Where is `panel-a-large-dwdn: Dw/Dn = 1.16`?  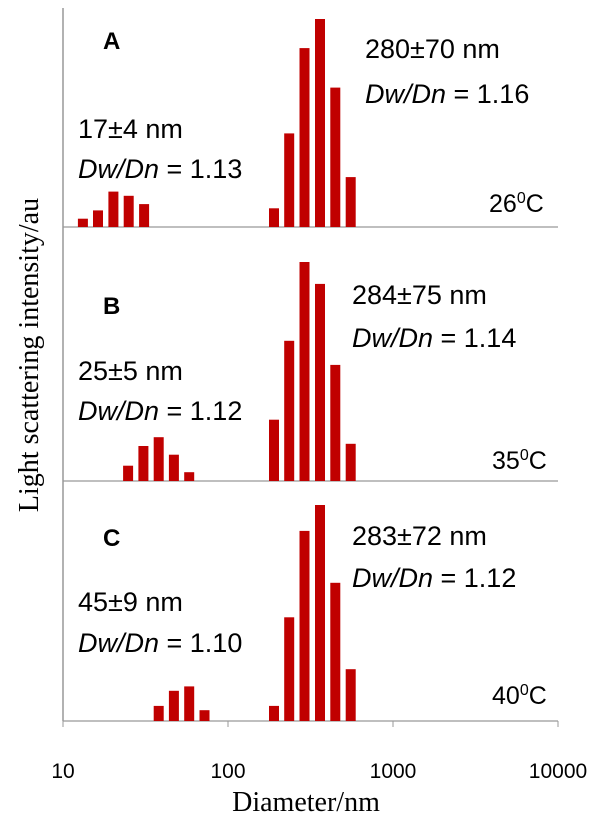 panel-a-large-dwdn: Dw/Dn = 1.16 is located at coordinates (447, 94).